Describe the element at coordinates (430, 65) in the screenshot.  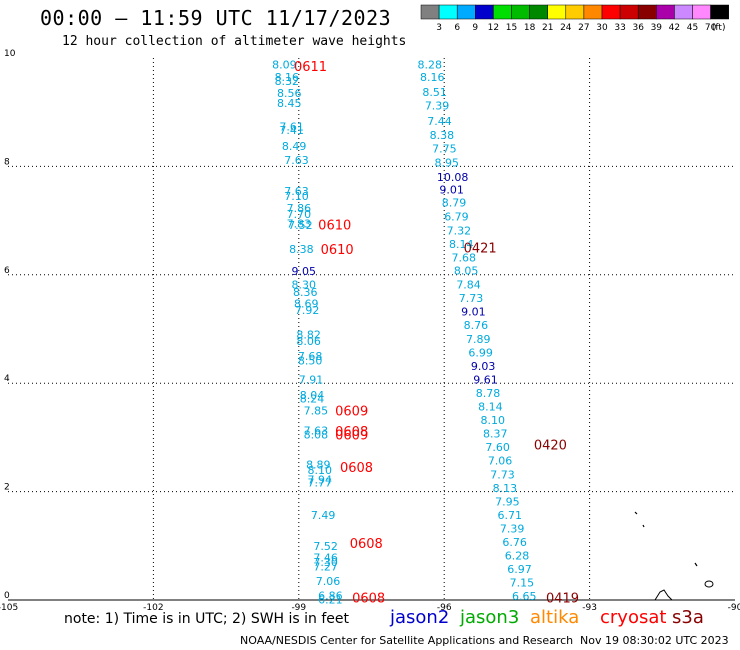
I see `wave-height-label: 8.28` at that location.